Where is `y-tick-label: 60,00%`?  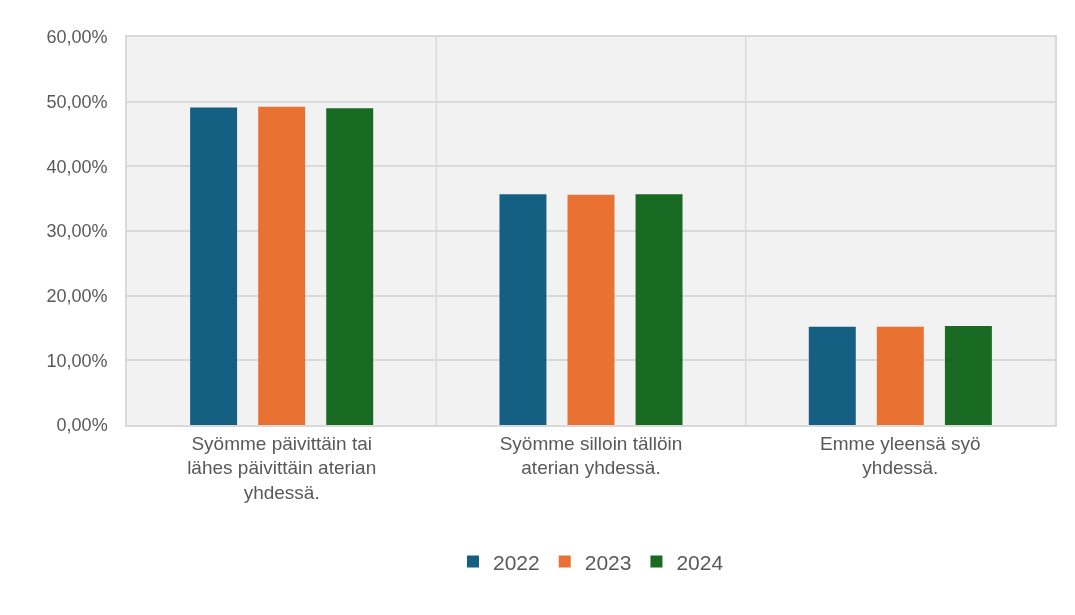 y-tick-label: 60,00% is located at coordinates (77, 37).